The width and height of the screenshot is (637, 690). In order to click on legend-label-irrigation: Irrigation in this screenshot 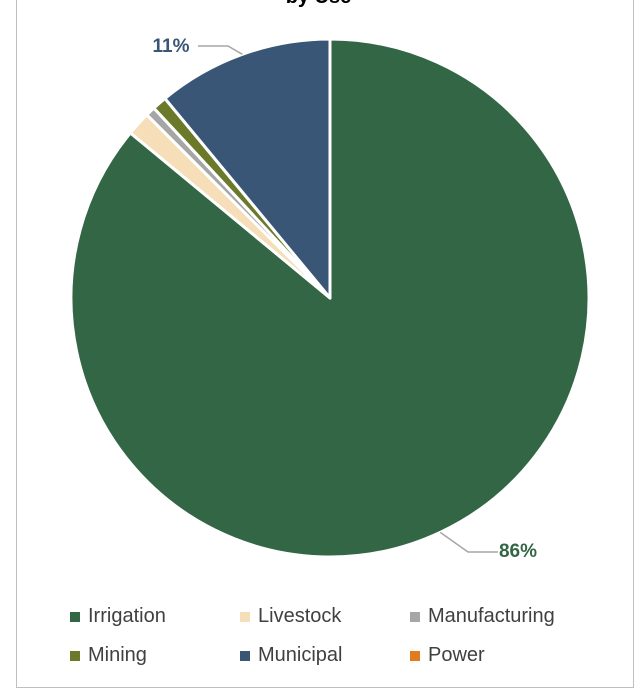, I will do `click(127, 616)`.